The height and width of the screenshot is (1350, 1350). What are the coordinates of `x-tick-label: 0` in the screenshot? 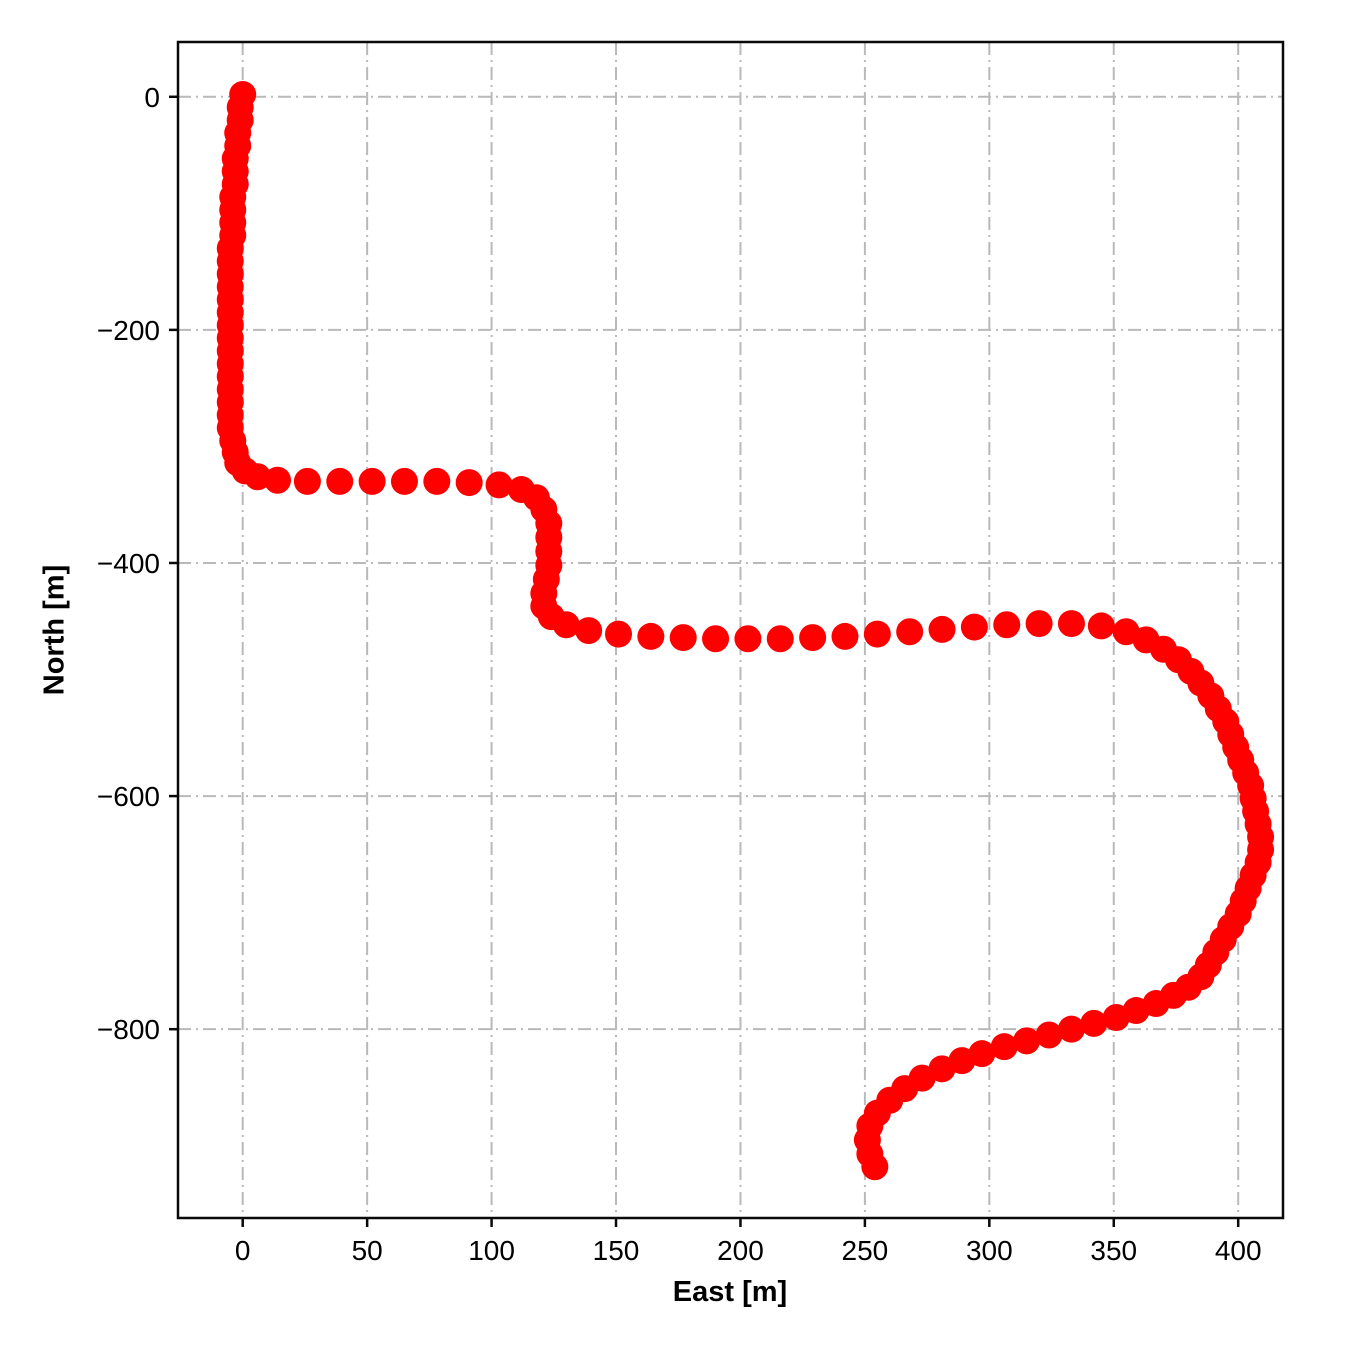 It's located at (243, 1250).